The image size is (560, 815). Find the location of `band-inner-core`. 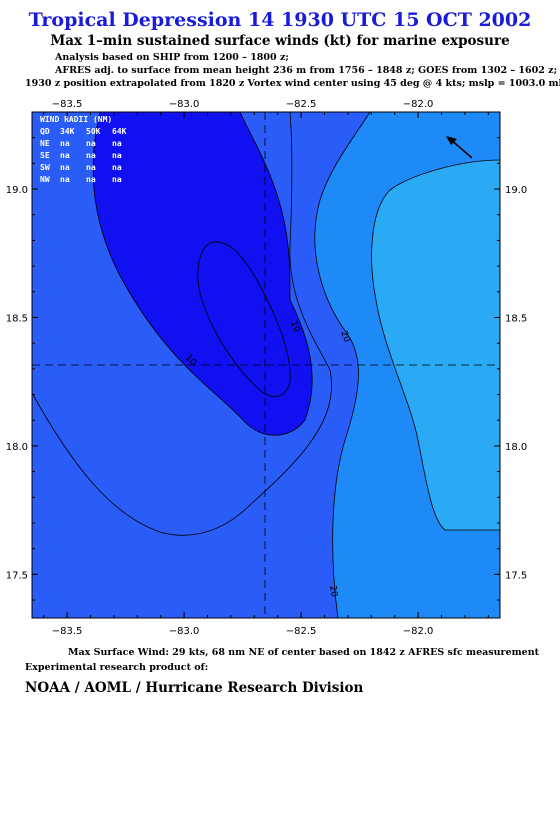

band-inner-core is located at coordinates (244, 319).